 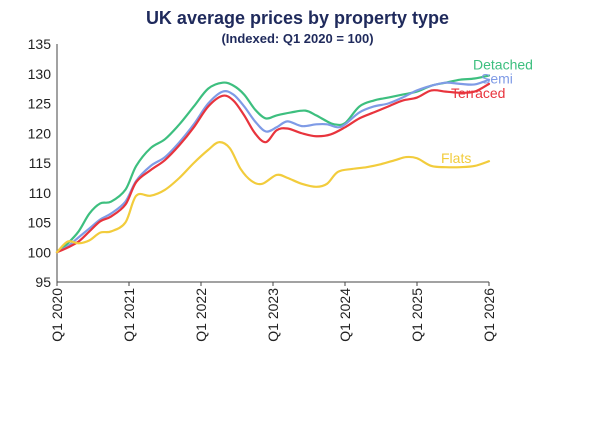 What do you see at coordinates (43, 282) in the screenshot?
I see `y-tick-label: 95` at bounding box center [43, 282].